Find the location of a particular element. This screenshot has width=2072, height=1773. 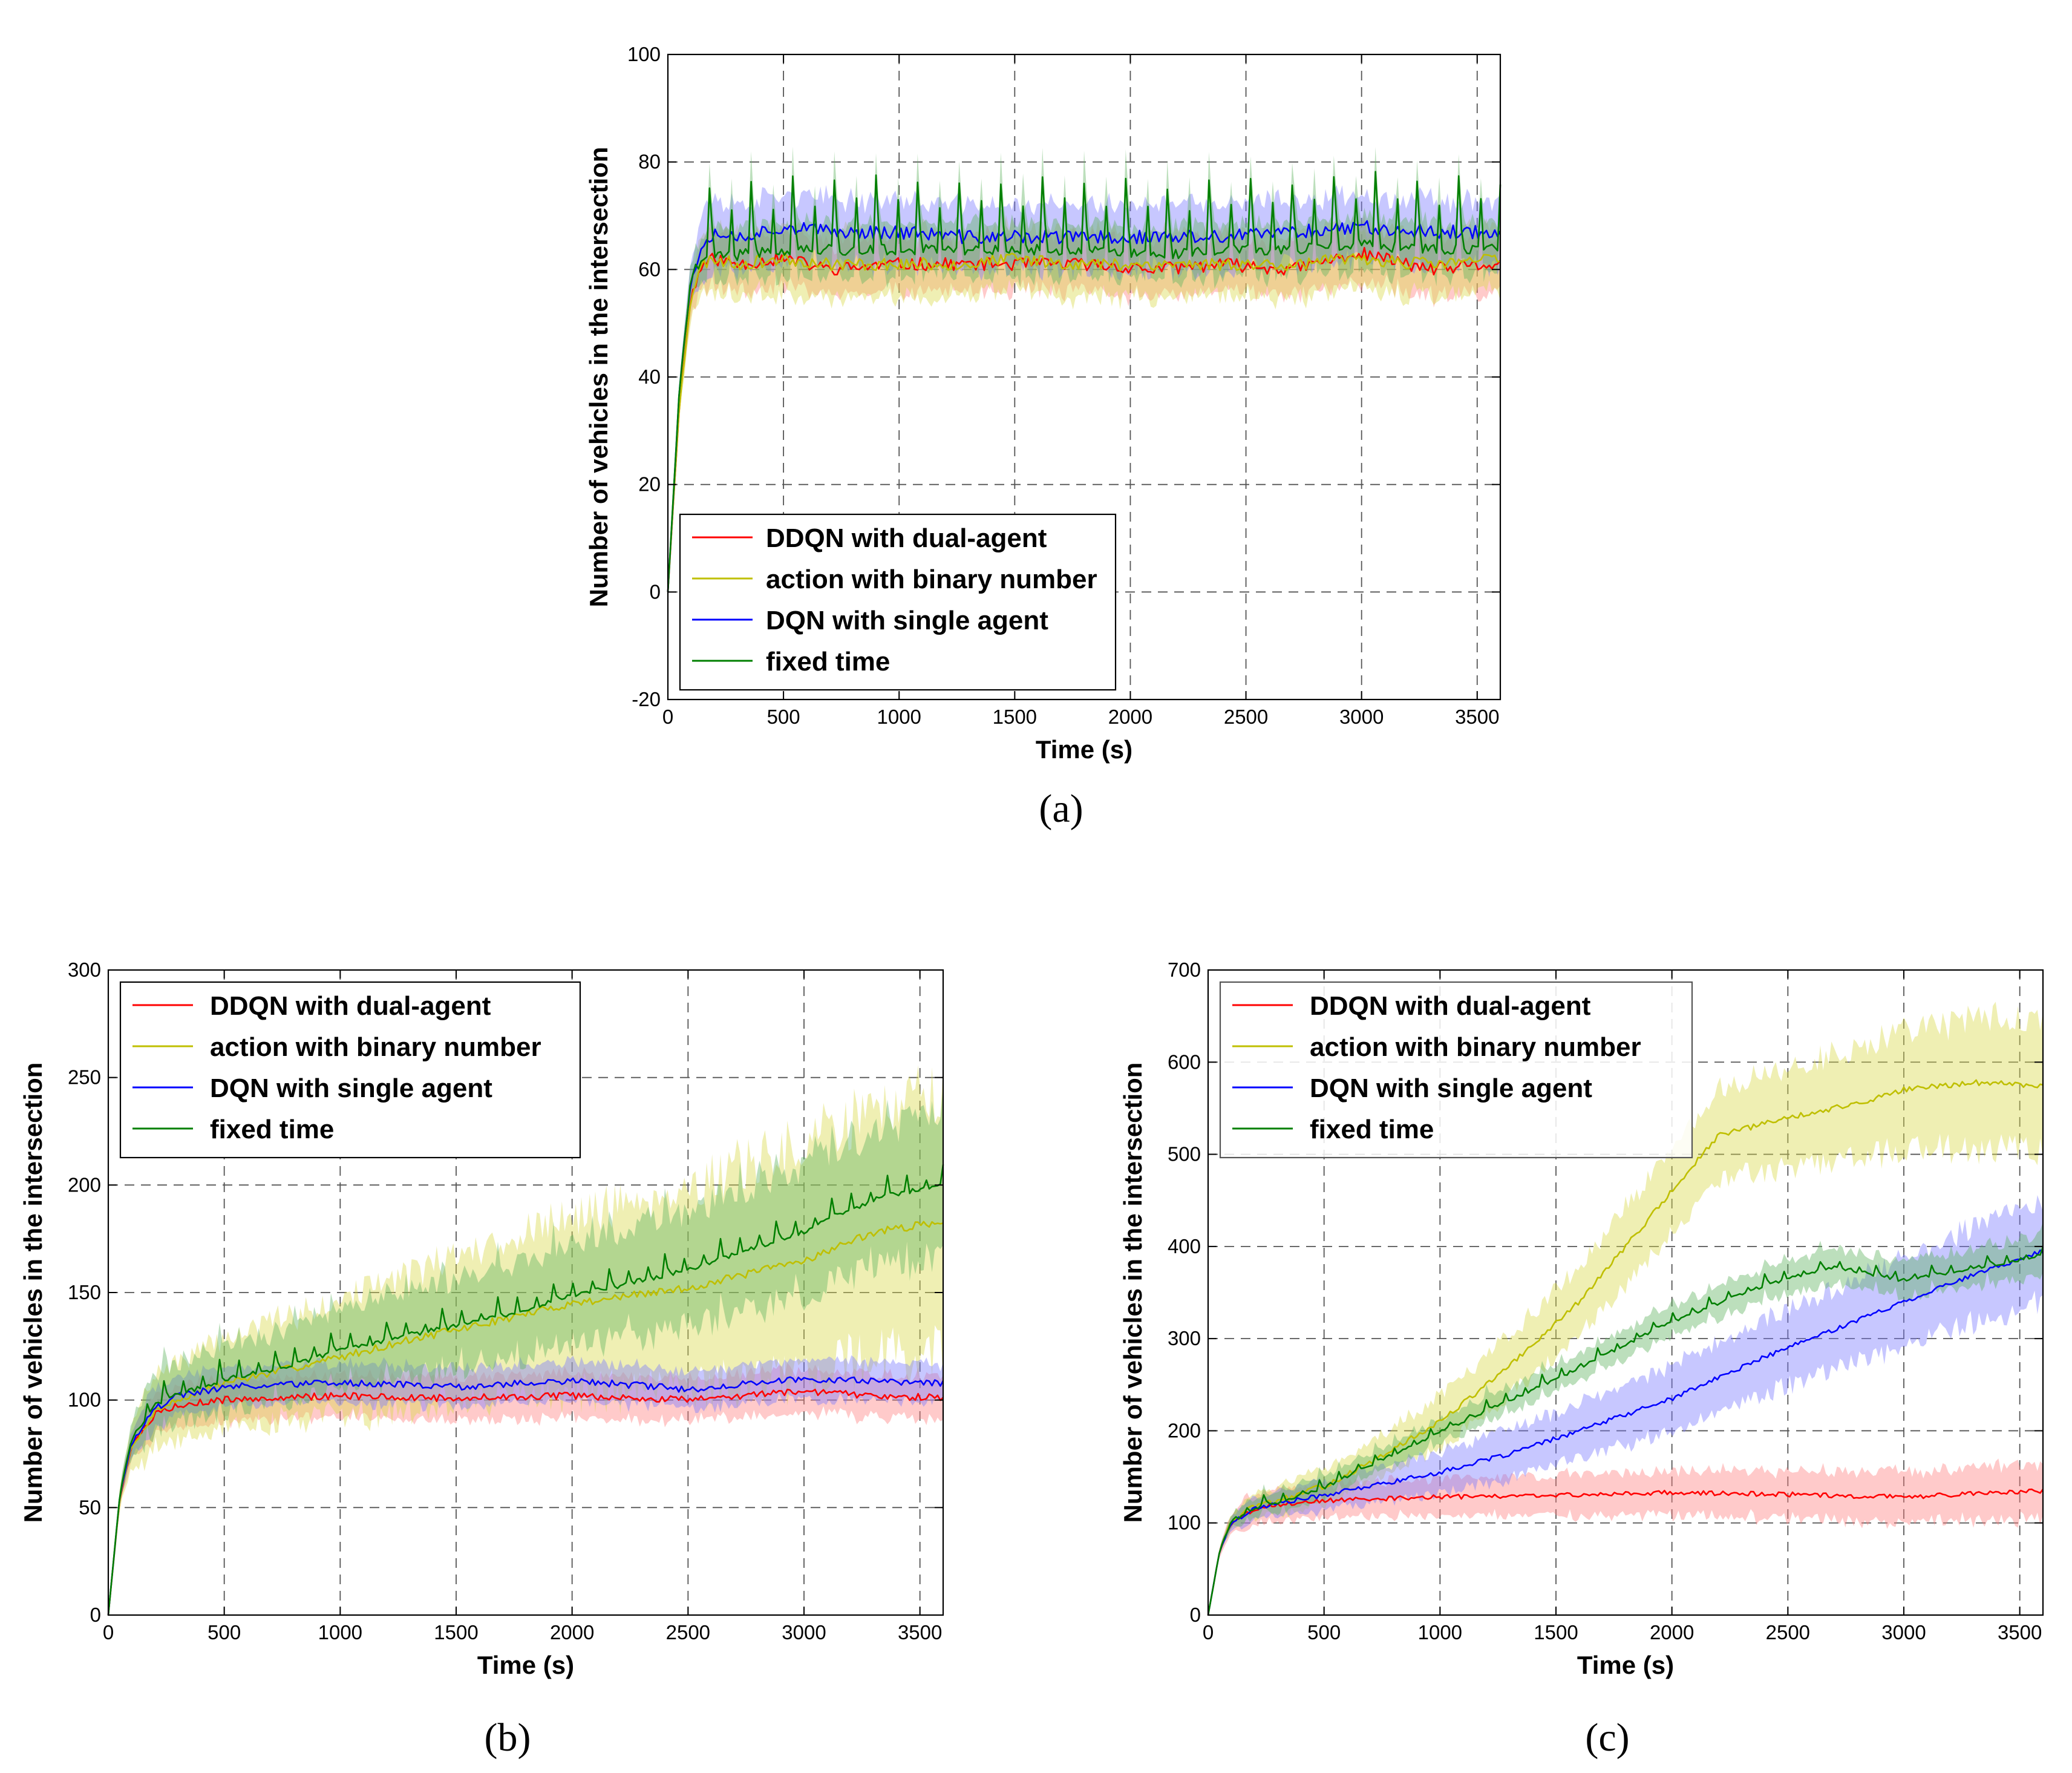

y-tick-label: 150 is located at coordinates (84, 1292).